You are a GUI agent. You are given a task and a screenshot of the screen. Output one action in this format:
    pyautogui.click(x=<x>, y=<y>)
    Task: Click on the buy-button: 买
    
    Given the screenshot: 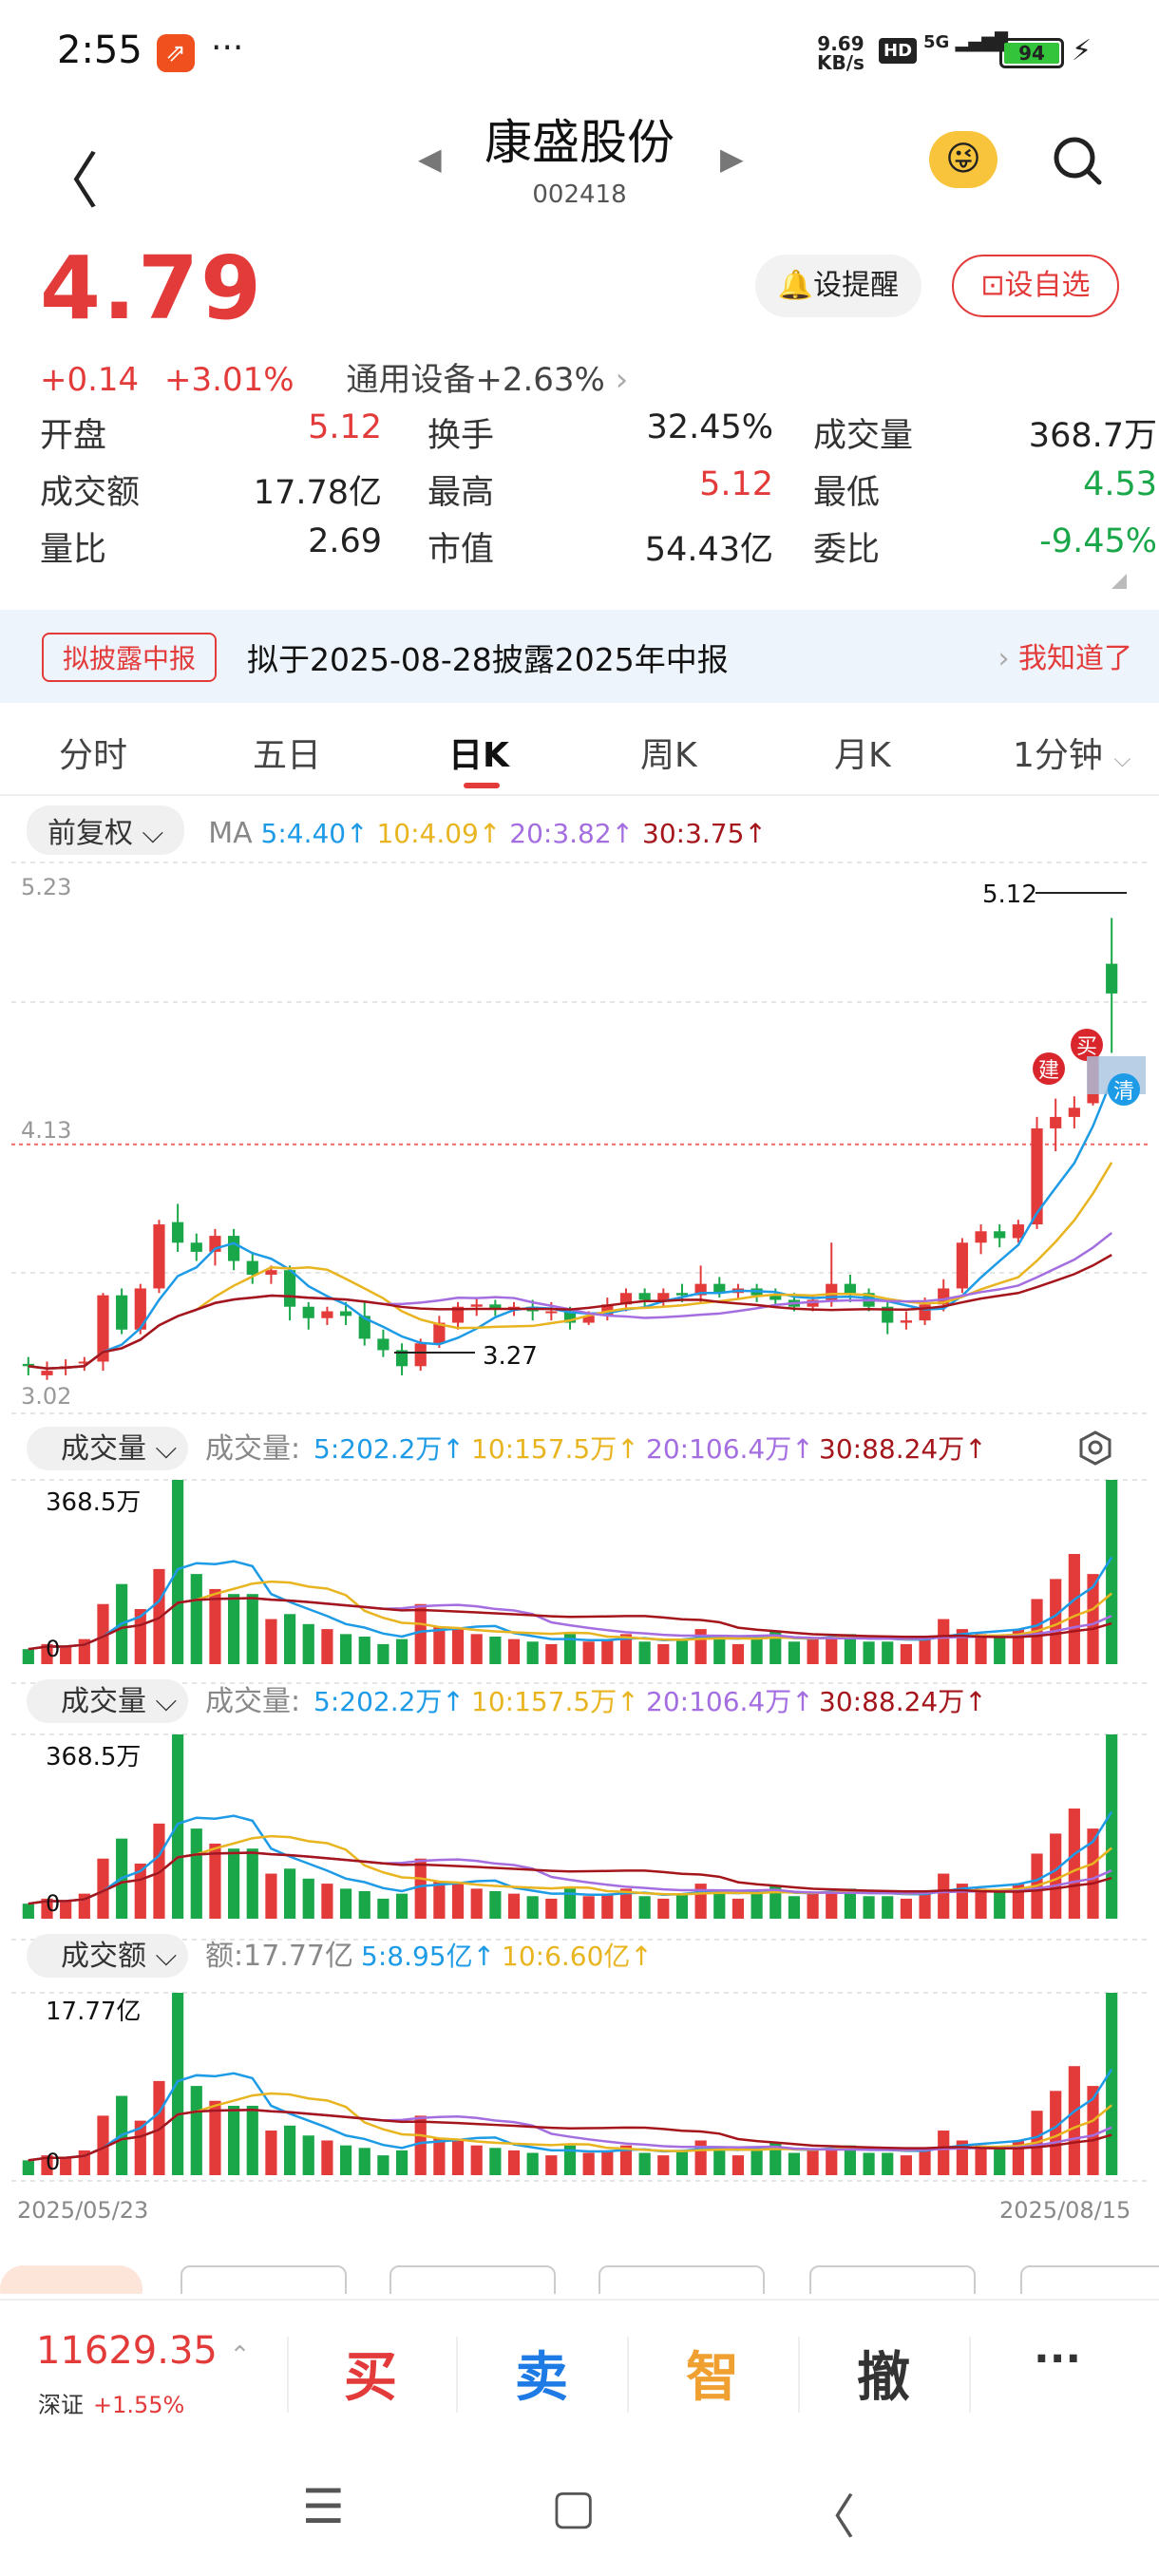 What is the action you would take?
    pyautogui.click(x=370, y=2378)
    